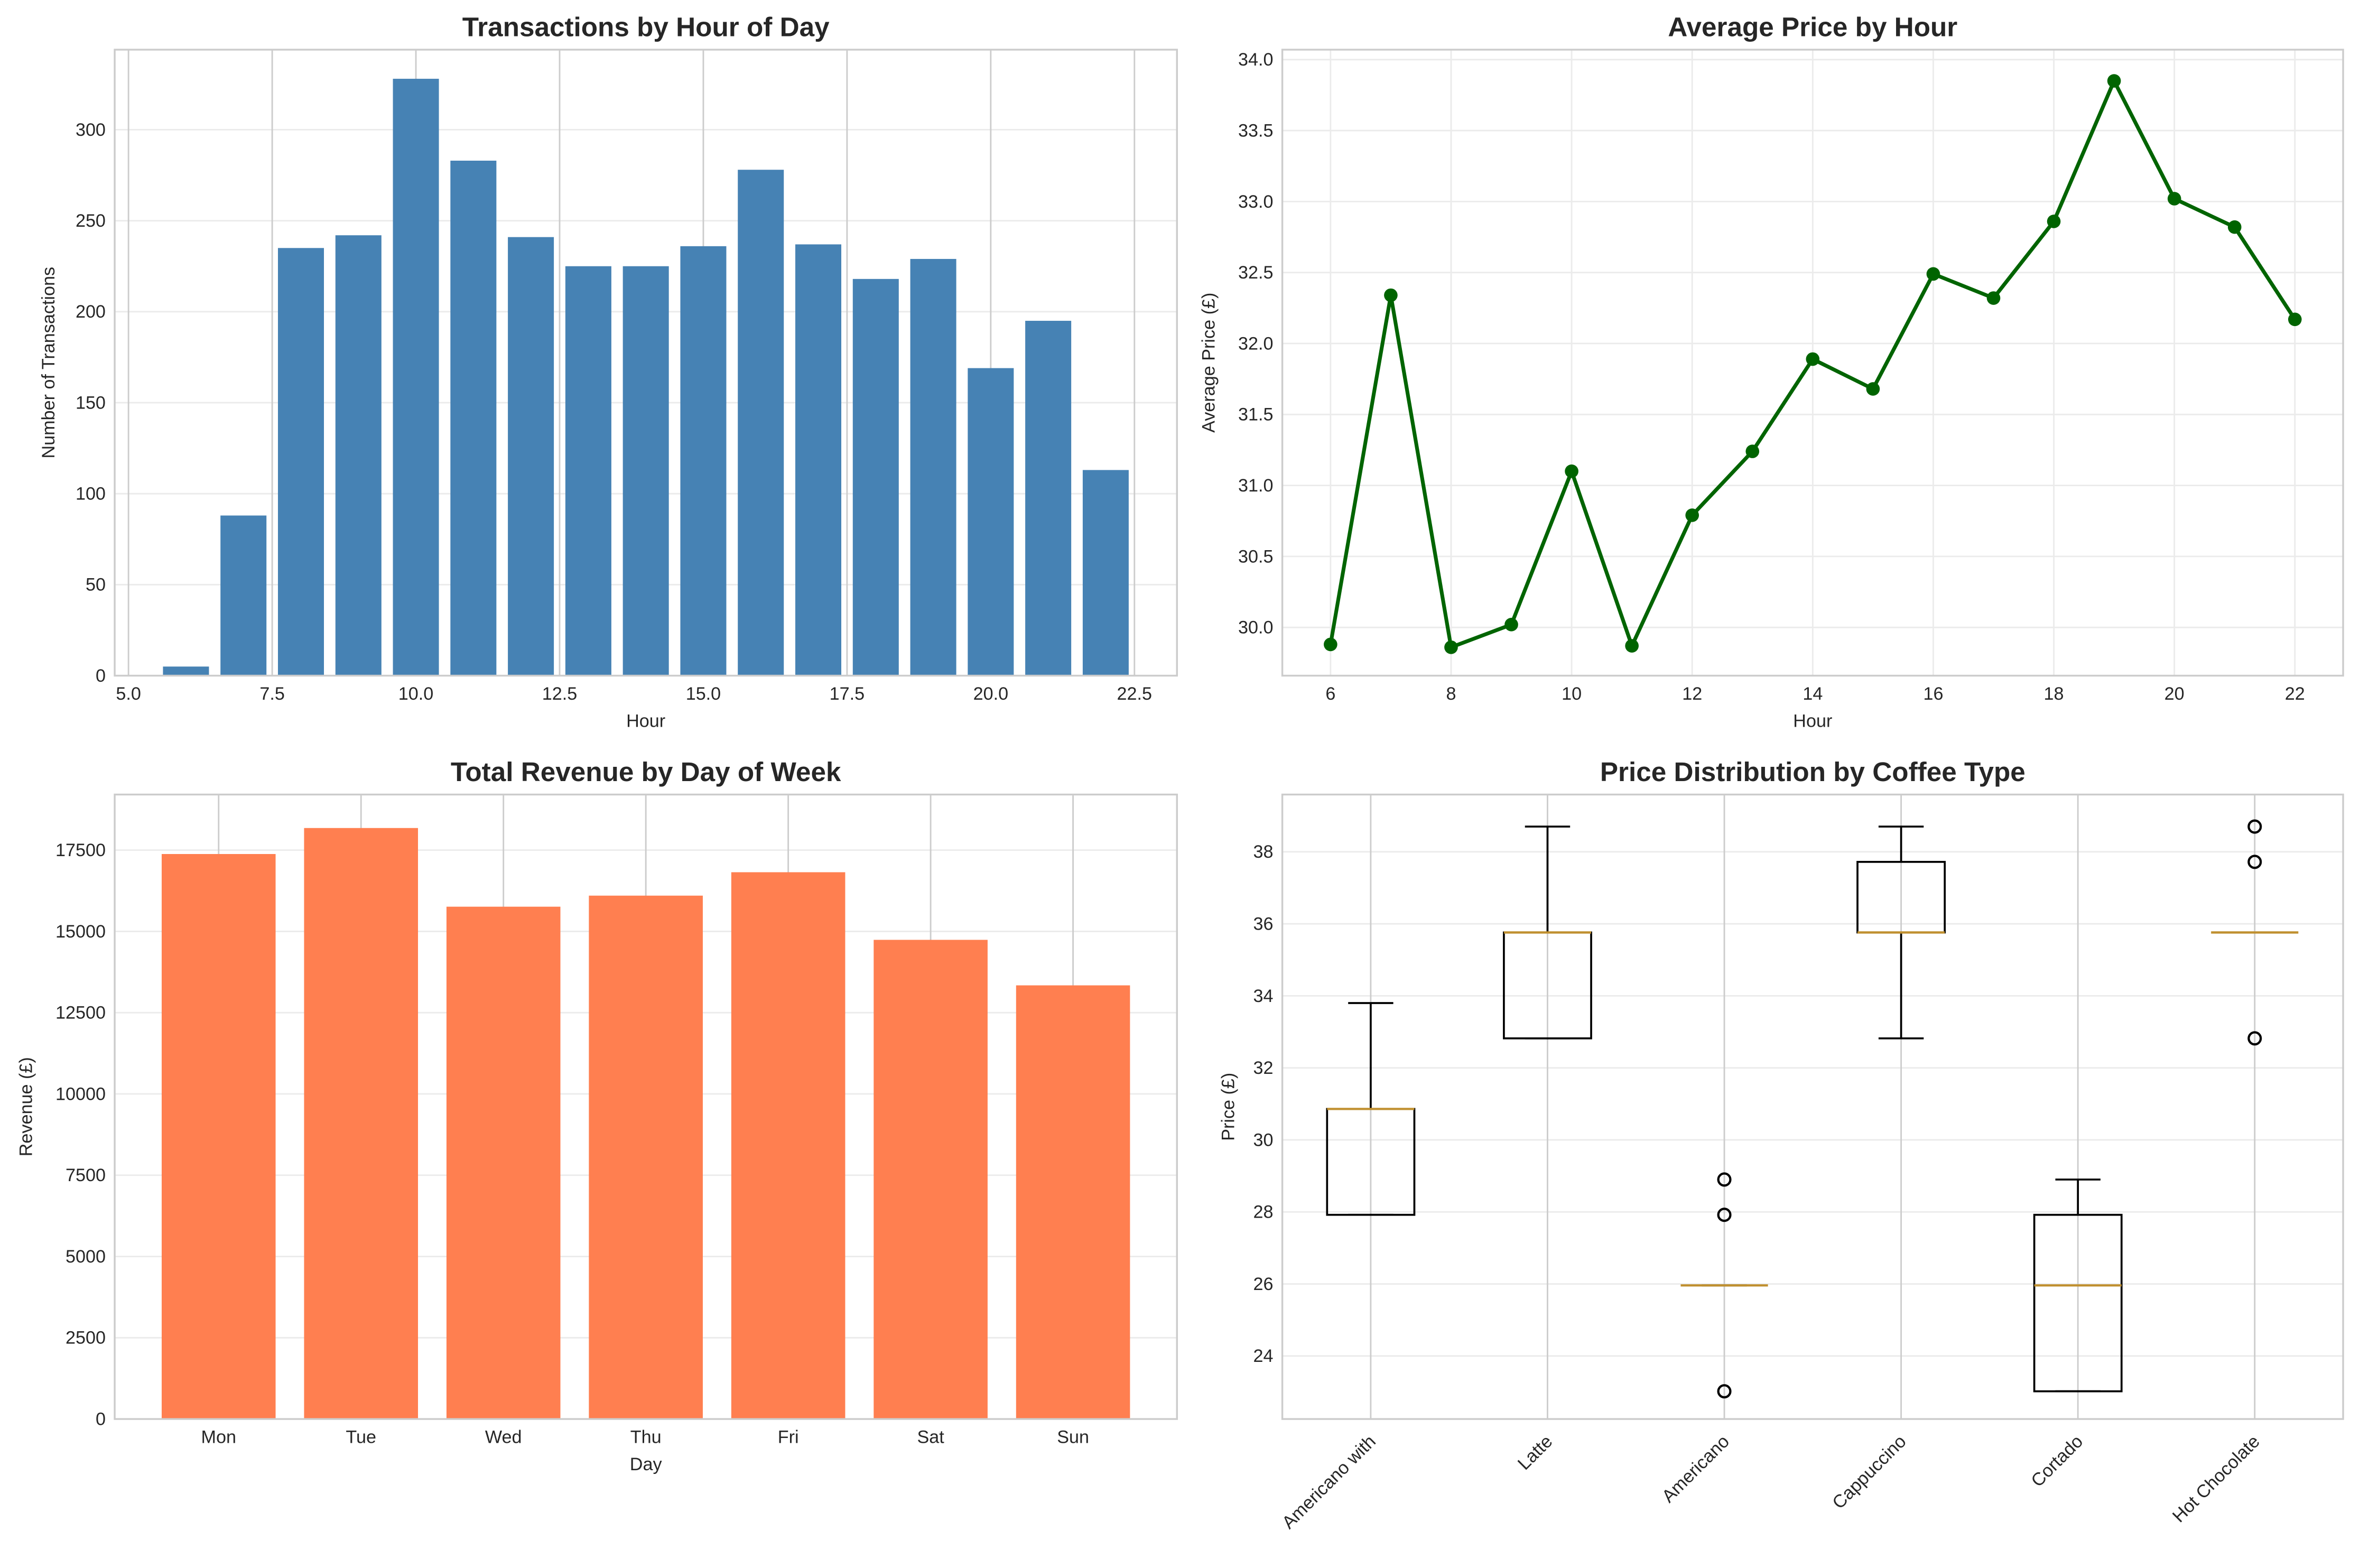  What do you see at coordinates (2174, 694) in the screenshot?
I see `x-tick-label: 20` at bounding box center [2174, 694].